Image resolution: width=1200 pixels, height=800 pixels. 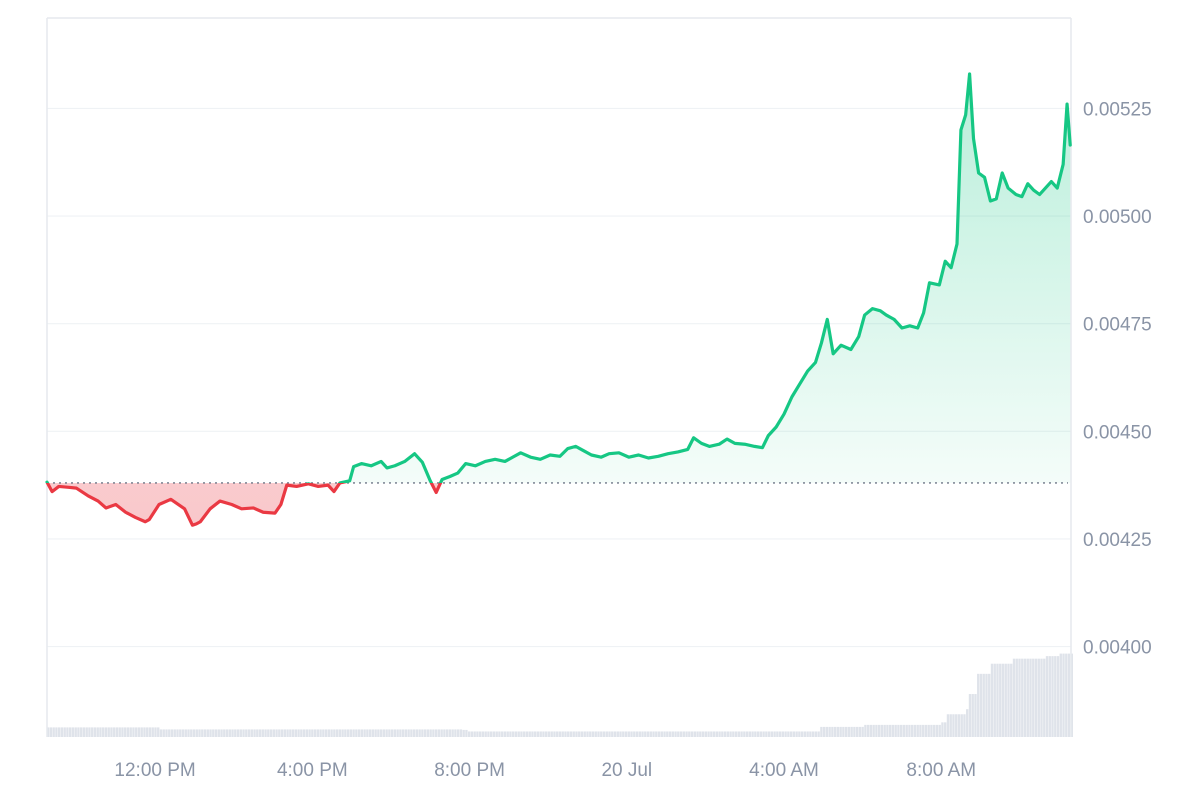 What do you see at coordinates (941, 770) in the screenshot?
I see `x-tick-label: 8:00 AM` at bounding box center [941, 770].